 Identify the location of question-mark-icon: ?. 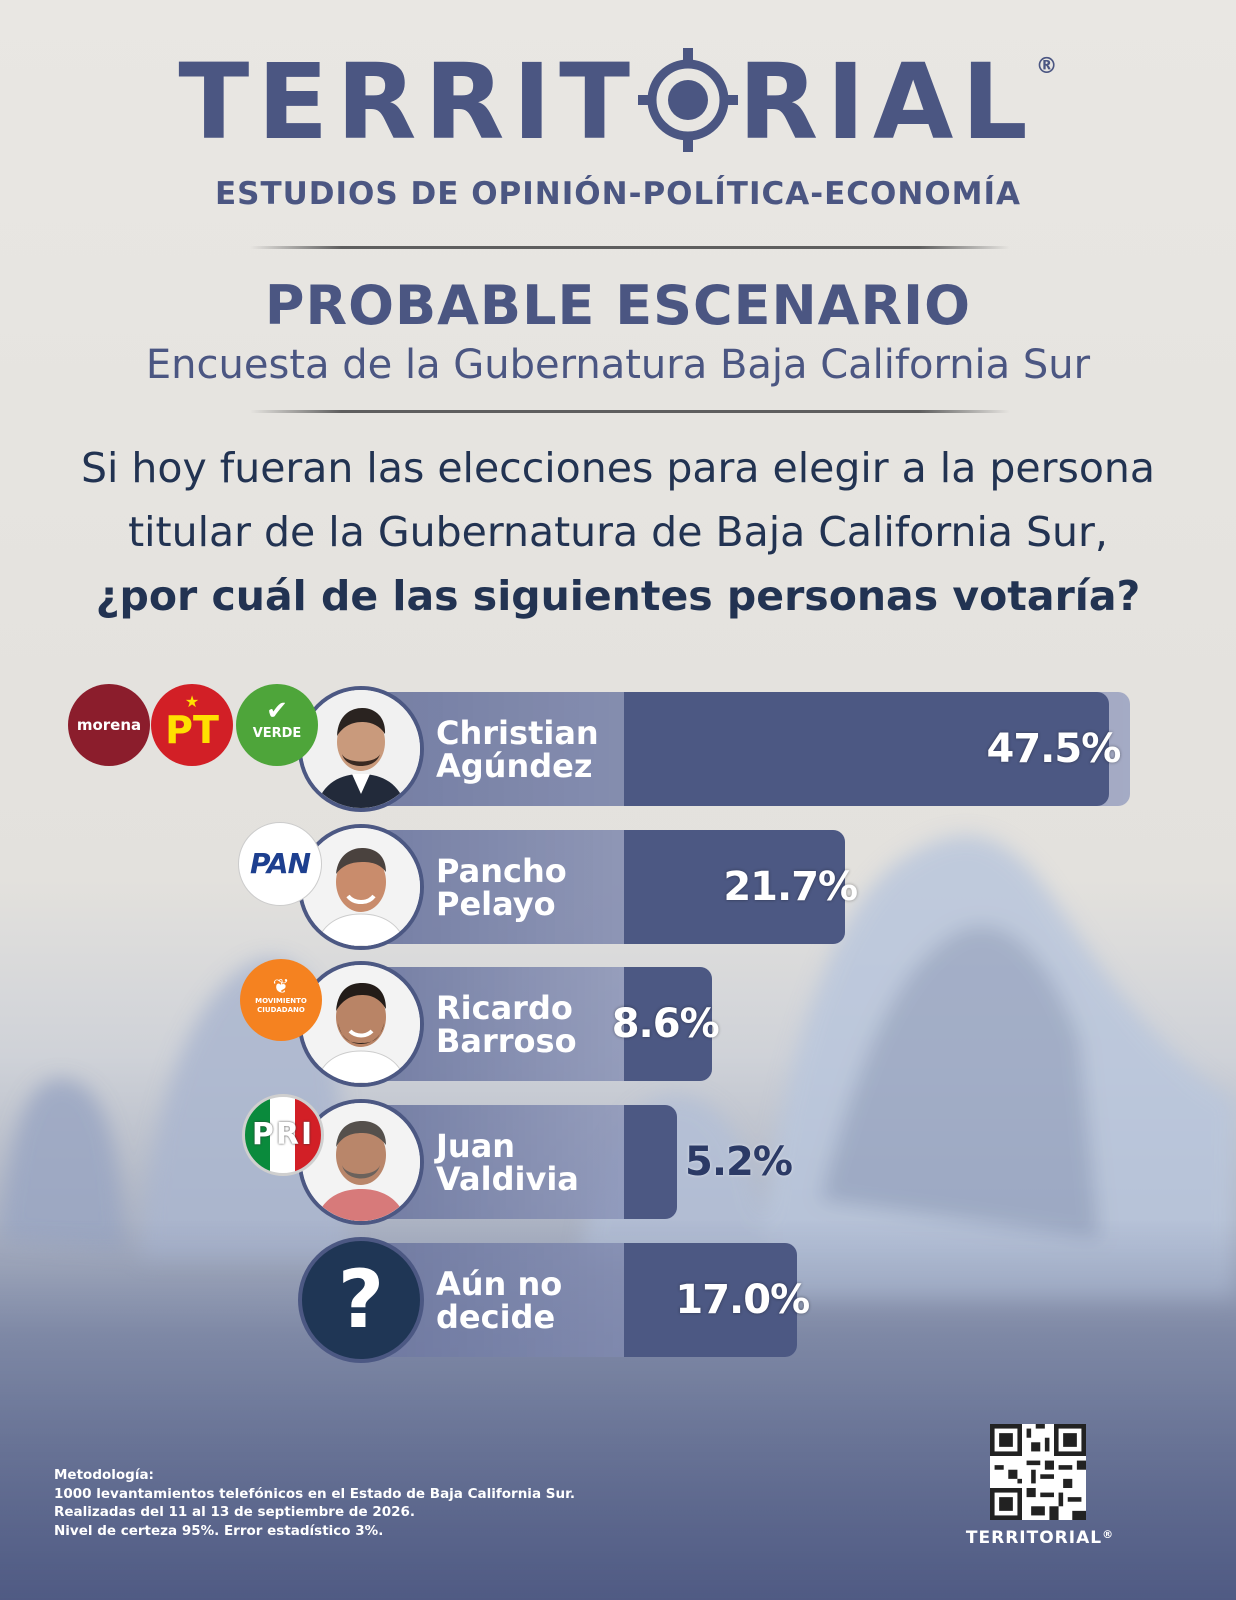
(361, 1299).